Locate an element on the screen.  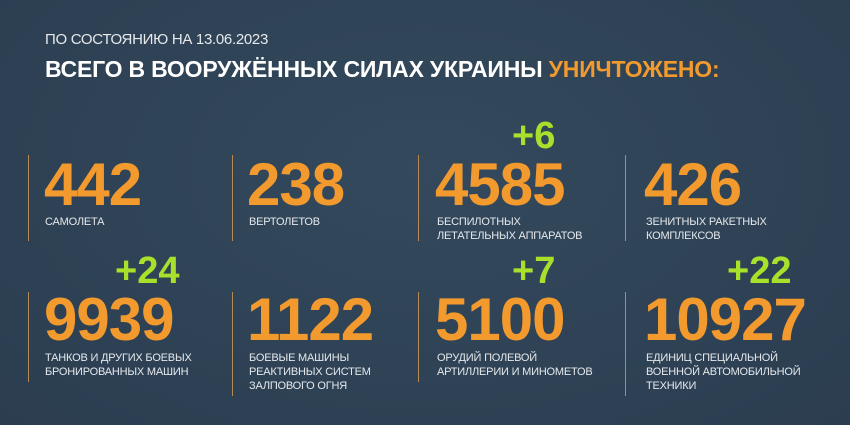
label-line: АРТИЛЛЕРИИ И МИНОМЕТОВ is located at coordinates (515, 372).